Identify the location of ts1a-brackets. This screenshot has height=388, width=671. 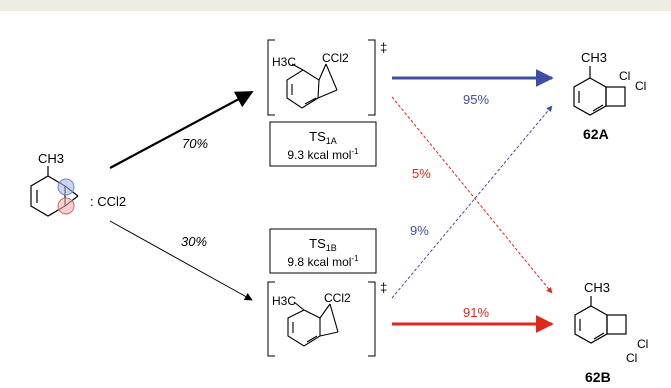
(321, 77).